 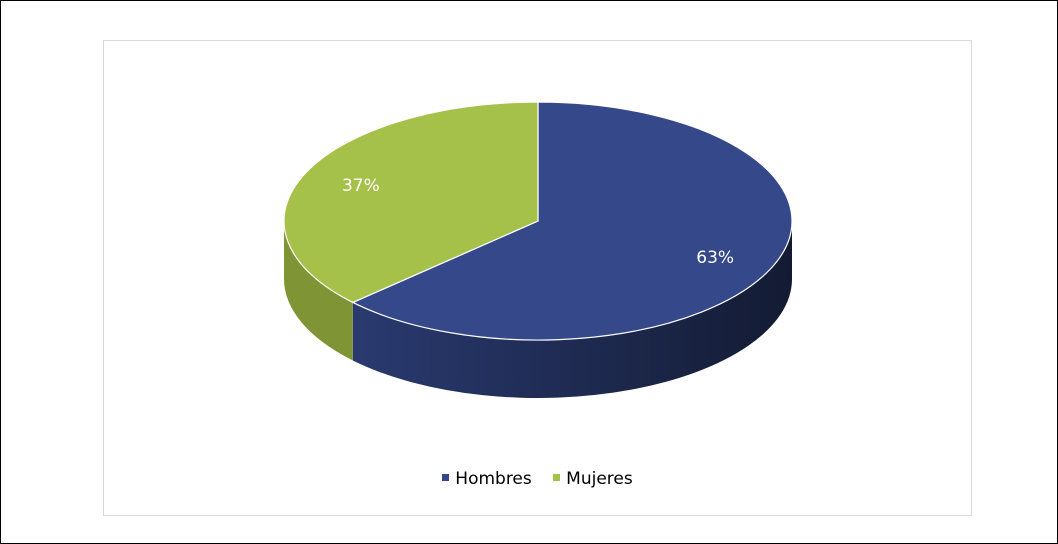 What do you see at coordinates (572, 310) in the screenshot?
I see `pie-side-hombres` at bounding box center [572, 310].